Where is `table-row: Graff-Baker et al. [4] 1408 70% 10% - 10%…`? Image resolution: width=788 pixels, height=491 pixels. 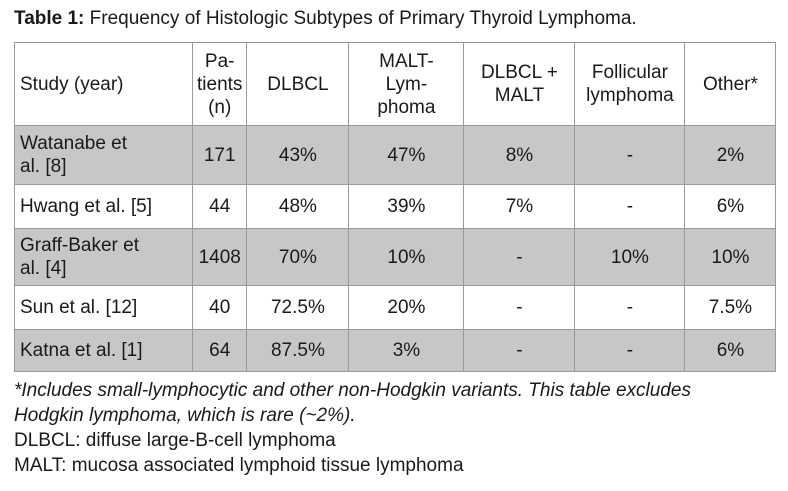
table-row: Graff-Baker et al. [4] 1408 70% 10% - 10%… is located at coordinates (395, 257).